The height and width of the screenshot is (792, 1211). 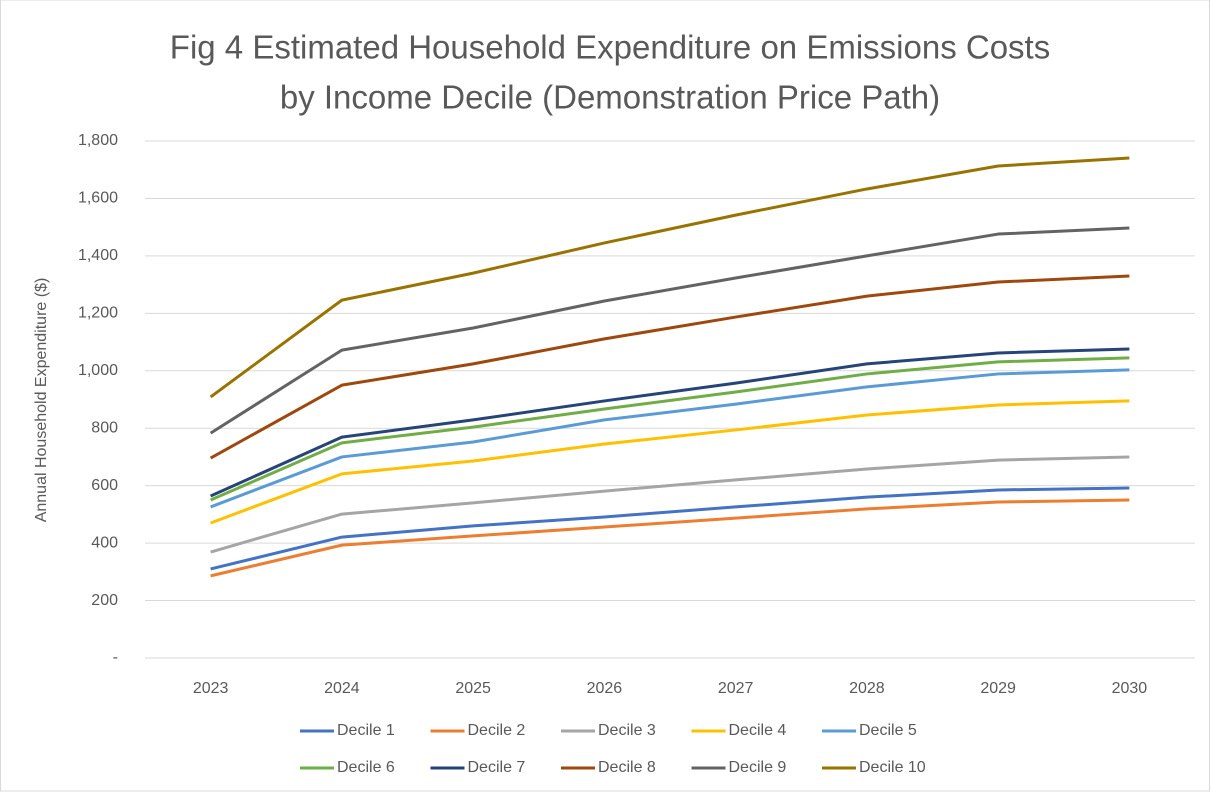 I want to click on legend-label: Decile 8, so click(x=627, y=767).